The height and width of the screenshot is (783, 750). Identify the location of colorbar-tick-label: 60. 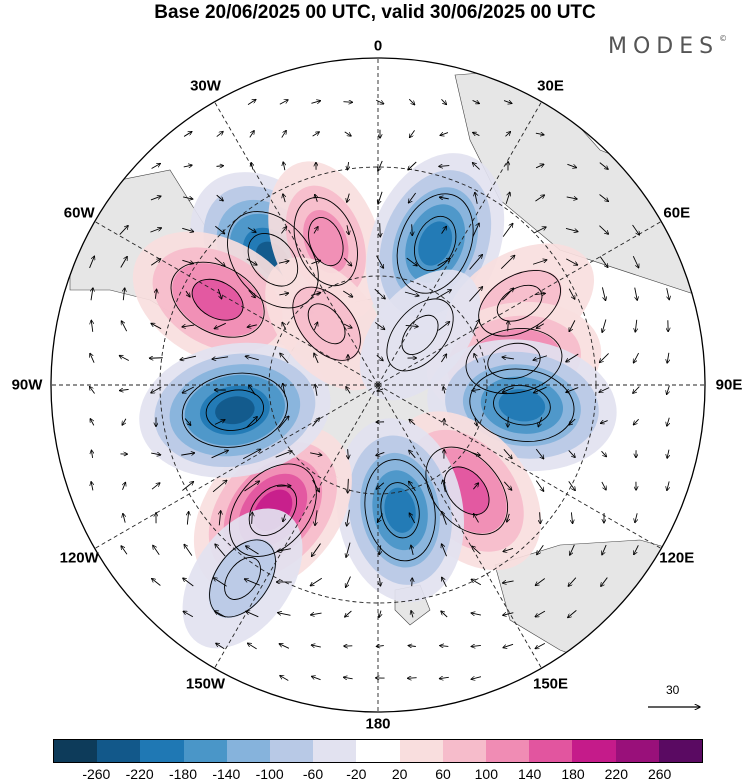
(443, 774).